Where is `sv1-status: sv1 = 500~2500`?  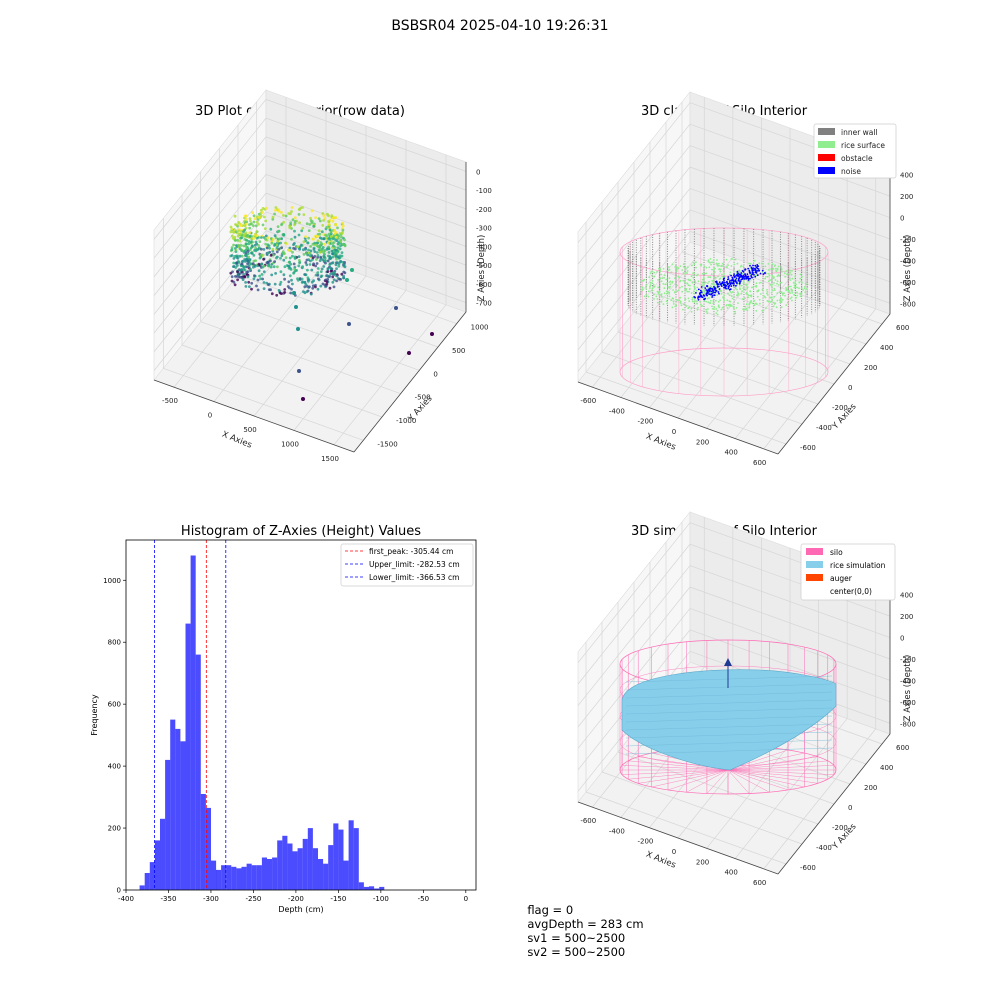 sv1-status: sv1 = 500~2500 is located at coordinates (576, 938).